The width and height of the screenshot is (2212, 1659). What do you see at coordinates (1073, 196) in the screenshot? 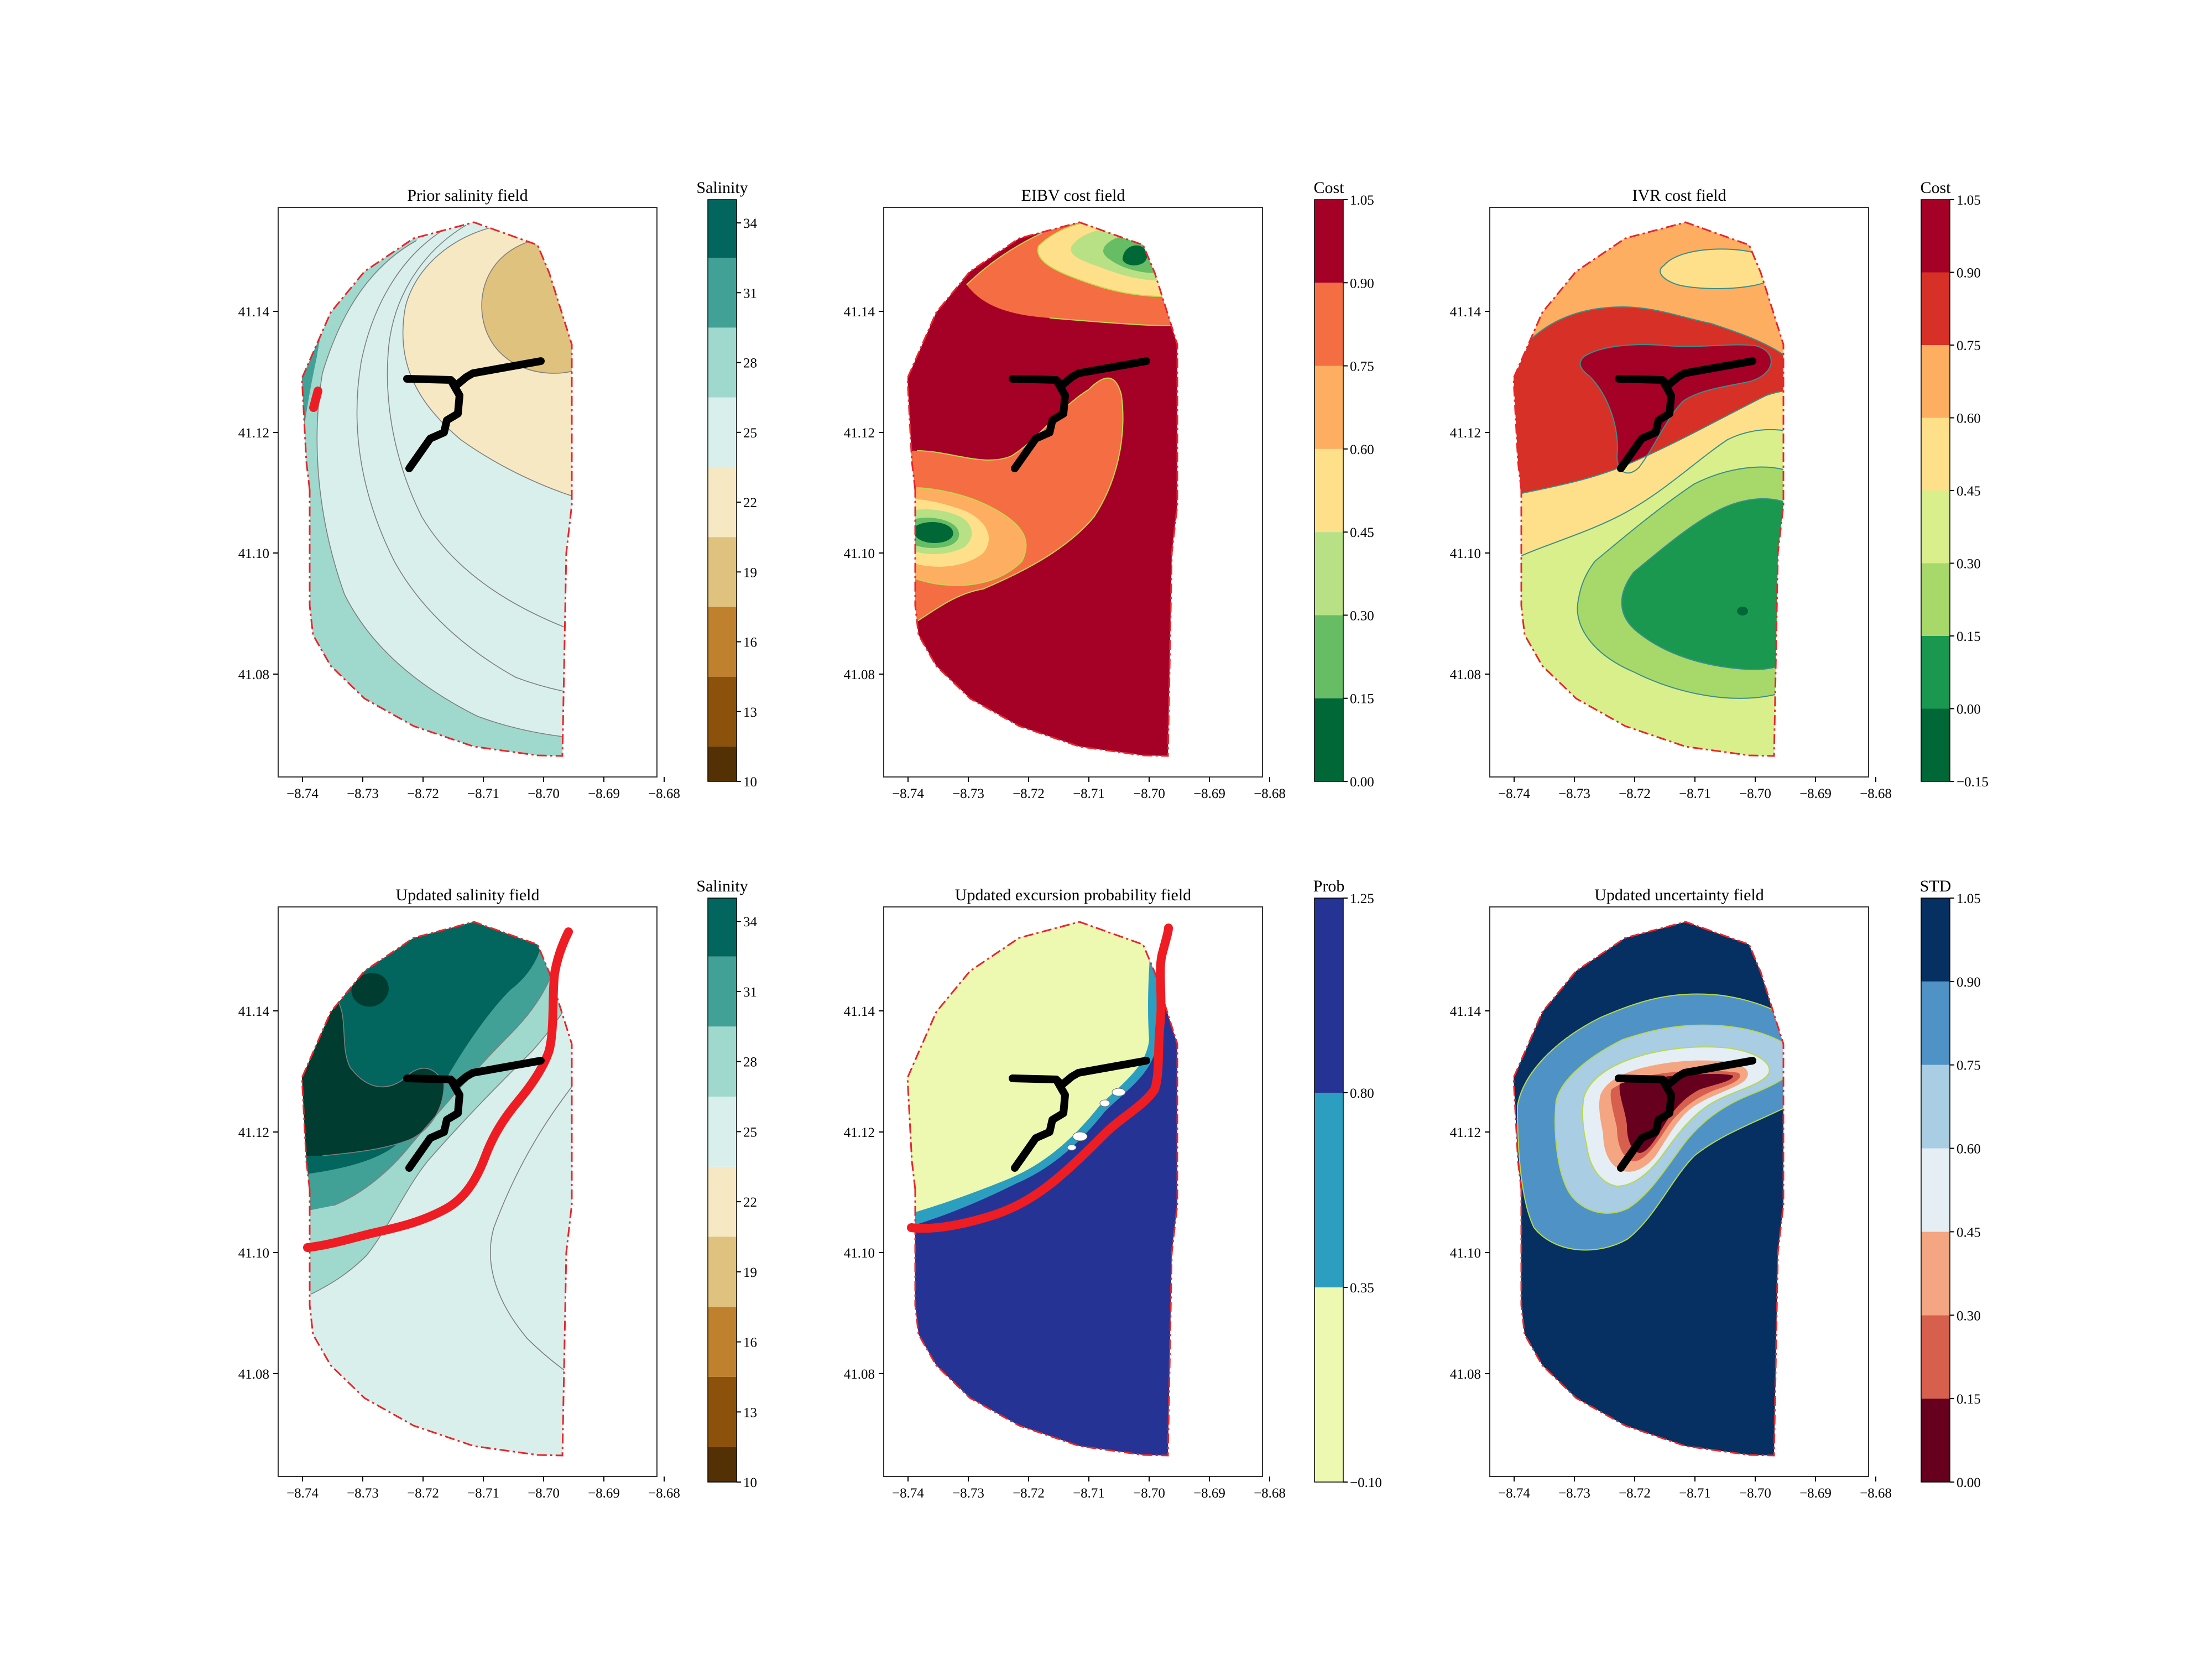
I see `chart-title: EIBV cost field` at bounding box center [1073, 196].